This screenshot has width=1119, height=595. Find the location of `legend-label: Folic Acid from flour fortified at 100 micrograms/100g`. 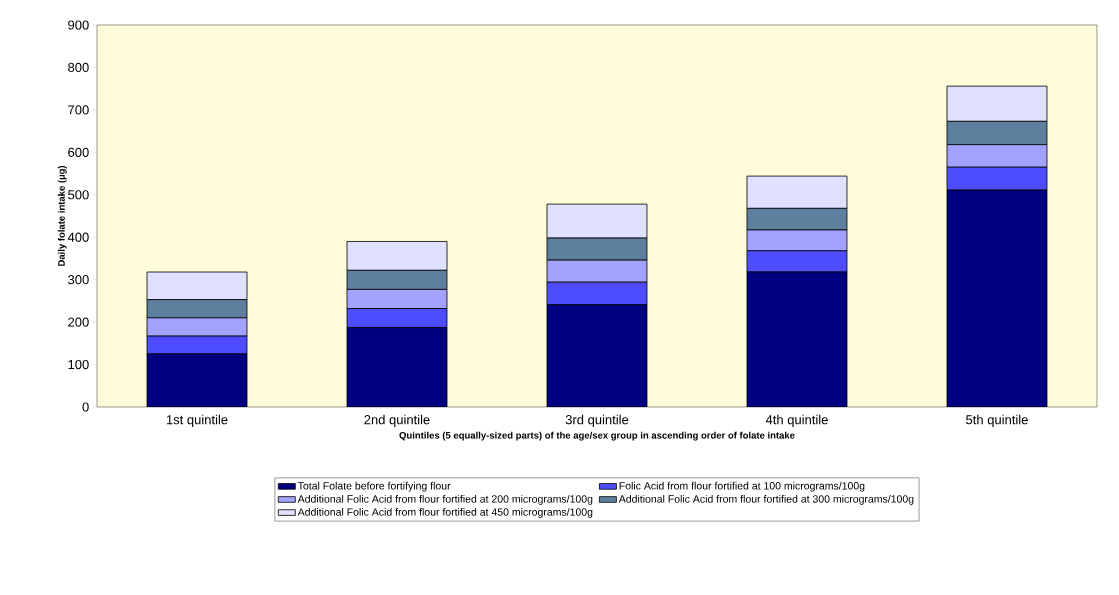

legend-label: Folic Acid from flour fortified at 100 micrograms/100g is located at coordinates (742, 486).